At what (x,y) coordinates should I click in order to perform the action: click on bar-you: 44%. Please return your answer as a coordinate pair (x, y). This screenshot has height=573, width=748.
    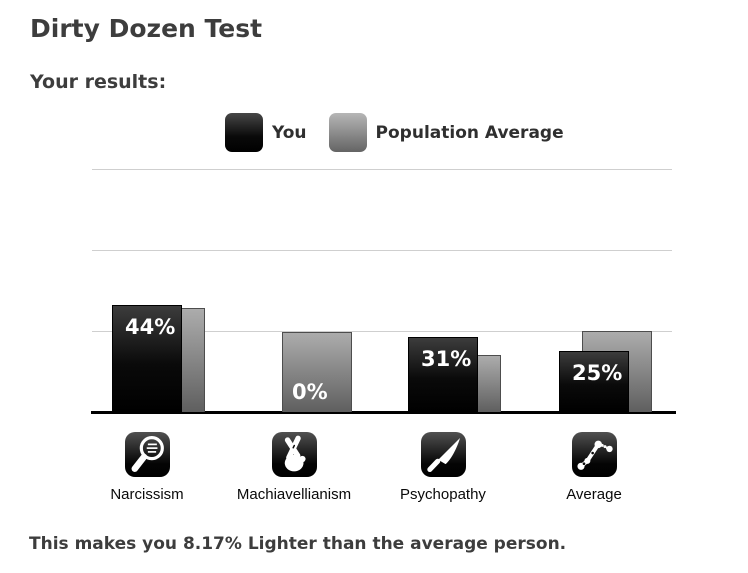
    Looking at the image, I should click on (147, 358).